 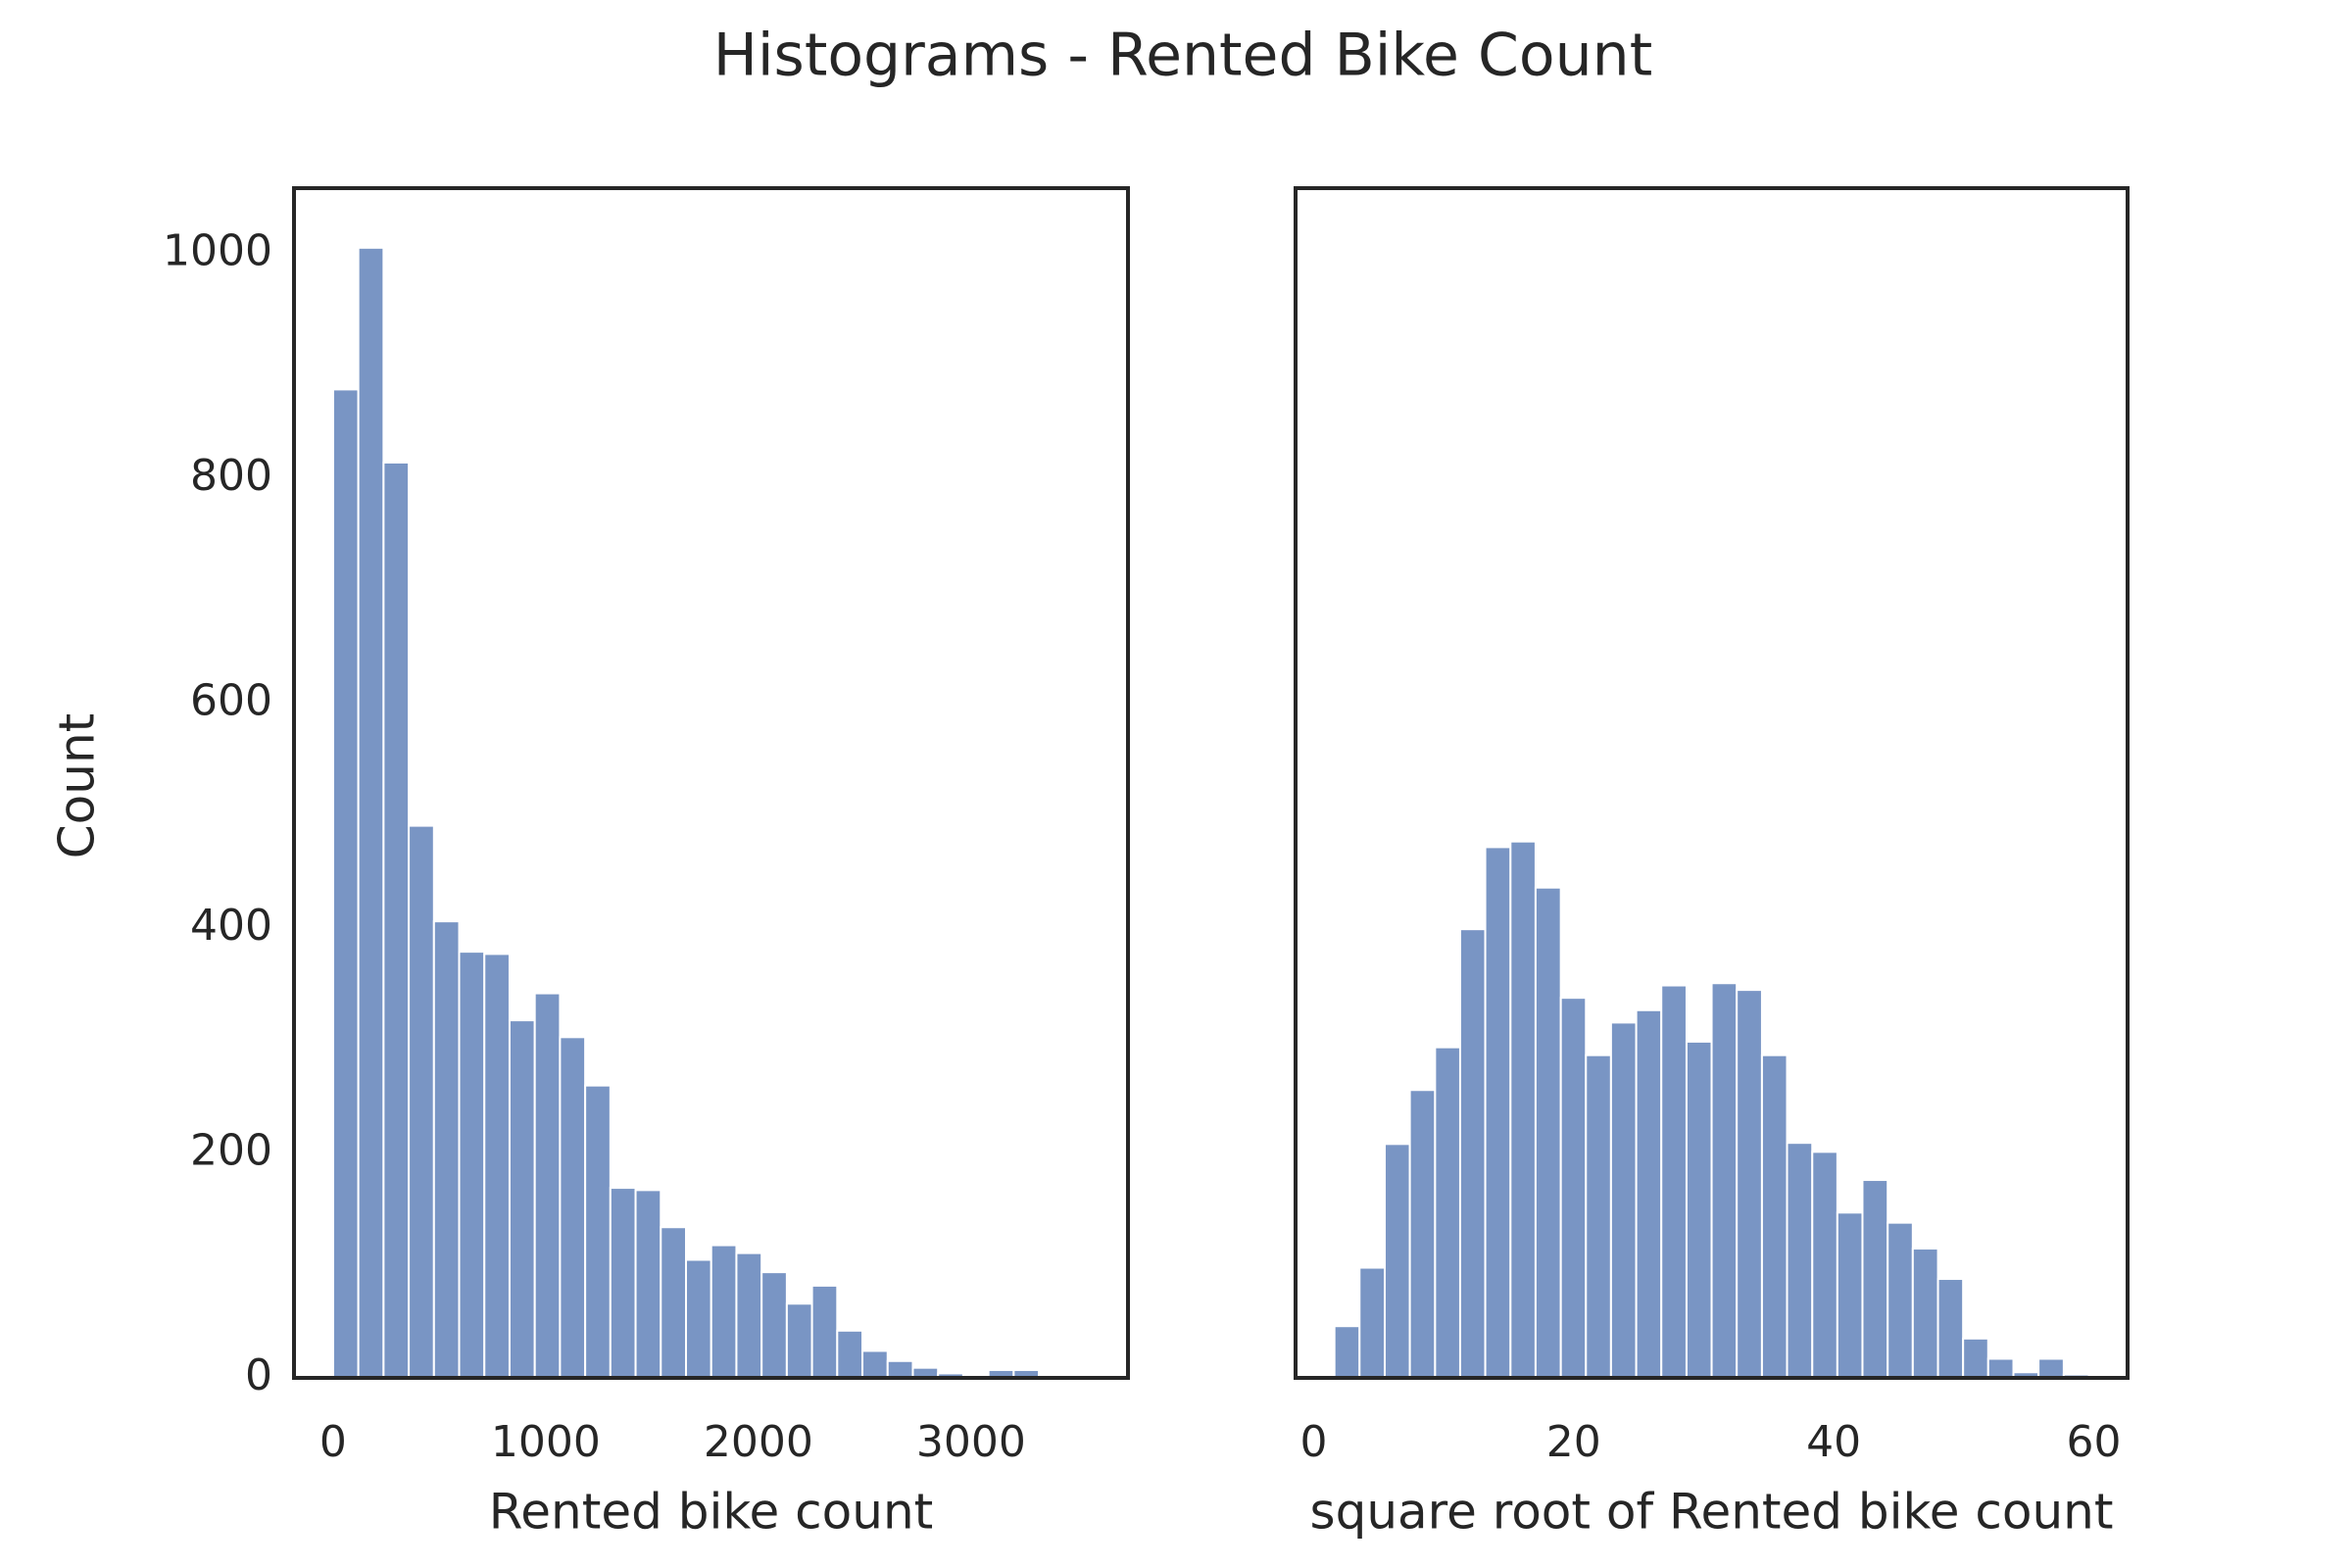 What do you see at coordinates (231, 926) in the screenshot?
I see `y-tick-label: 400` at bounding box center [231, 926].